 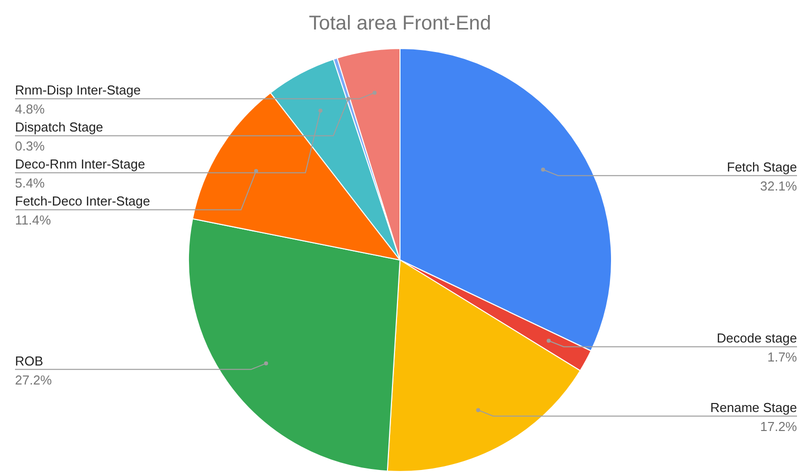 What do you see at coordinates (400, 23) in the screenshot?
I see `chart-title: Total area Front-End` at bounding box center [400, 23].